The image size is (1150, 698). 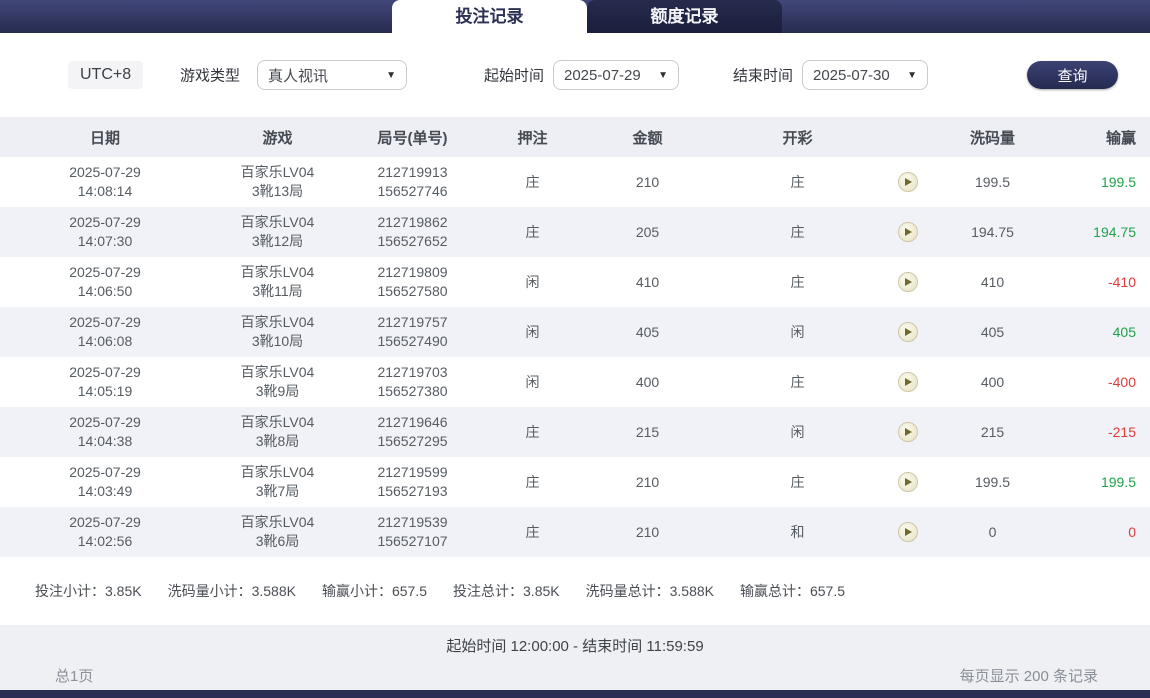 What do you see at coordinates (488, 591) in the screenshot?
I see `summary-label: 投注总计：` at bounding box center [488, 591].